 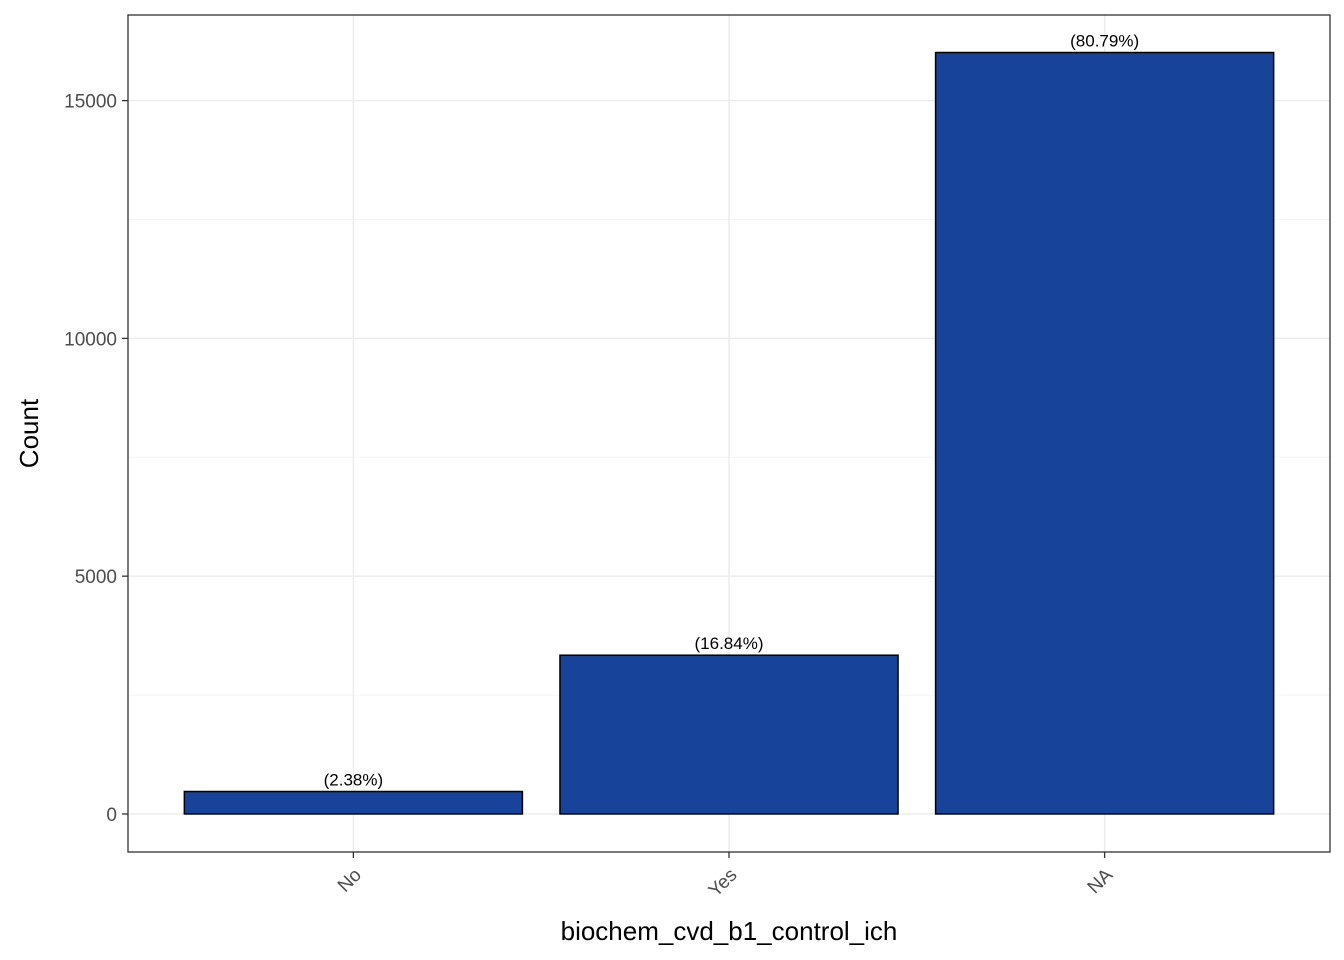 I want to click on x-axis-title: biochem_cvd_b1_control_ich, so click(x=729, y=931).